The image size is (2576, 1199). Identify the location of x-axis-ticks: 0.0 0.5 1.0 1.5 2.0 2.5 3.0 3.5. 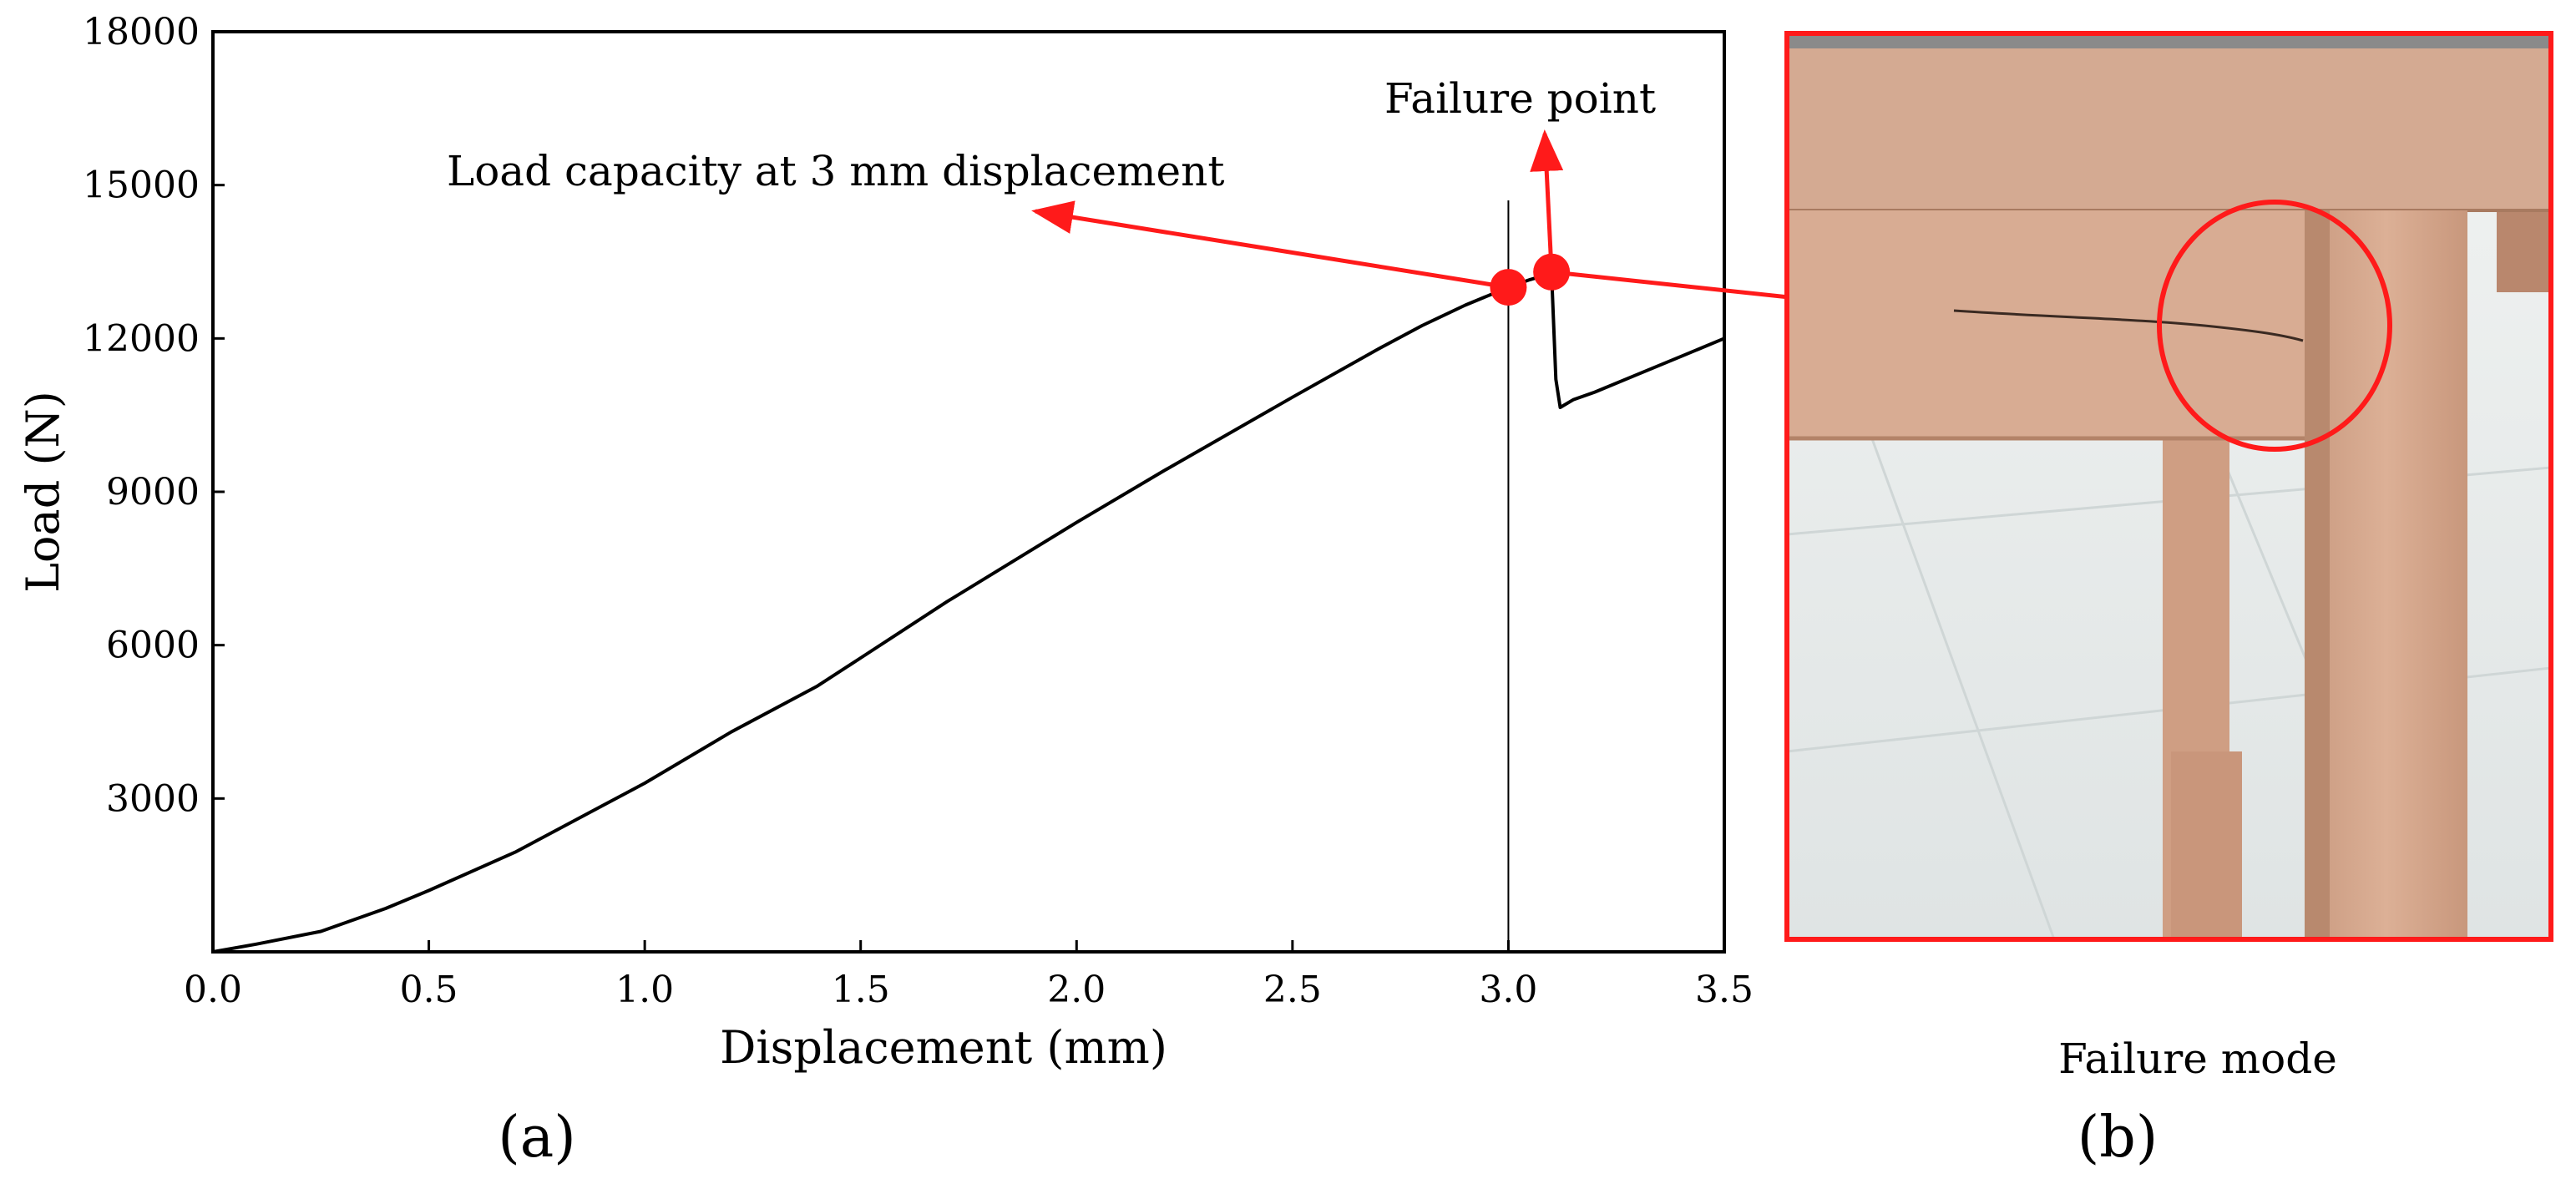
(969, 975).